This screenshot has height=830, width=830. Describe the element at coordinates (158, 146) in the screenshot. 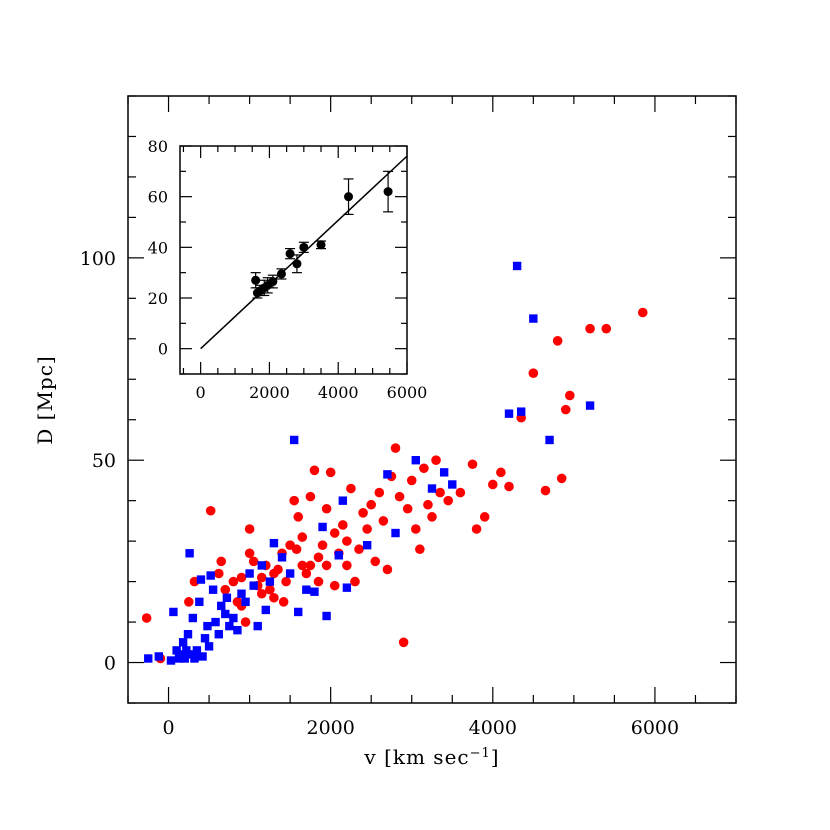

I see `inset-y-tick-label: 80` at that location.